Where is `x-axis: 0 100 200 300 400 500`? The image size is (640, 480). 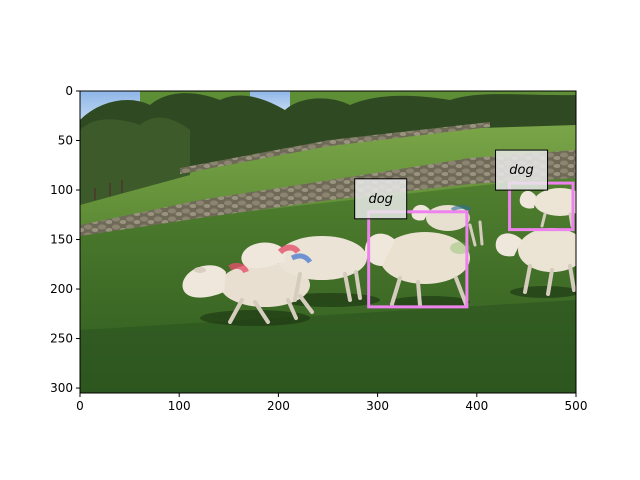
x-axis: 0 100 200 300 400 500 is located at coordinates (331, 403).